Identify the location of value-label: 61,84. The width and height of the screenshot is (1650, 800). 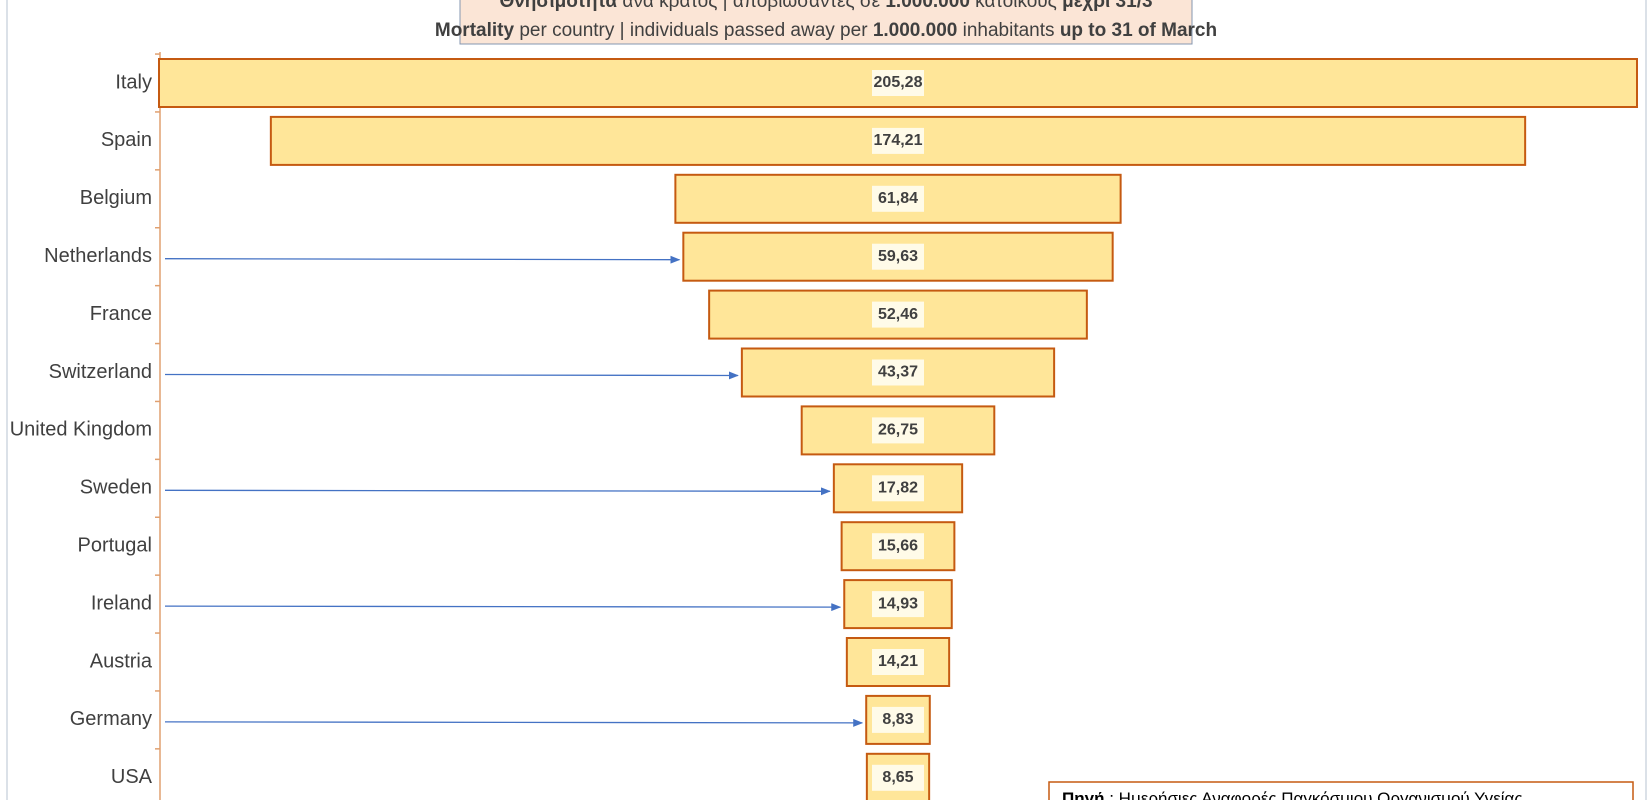
(898, 198).